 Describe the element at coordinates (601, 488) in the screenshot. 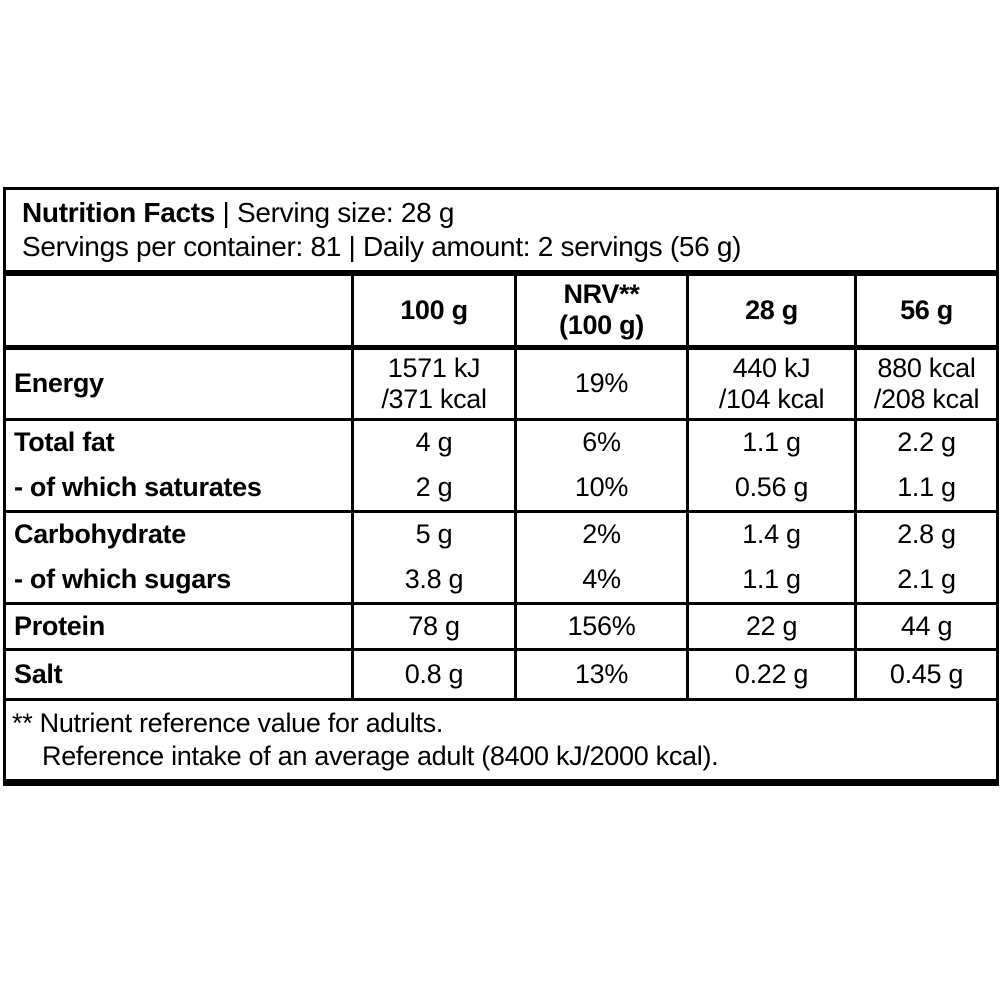

I see `value-nrv: 10%` at that location.